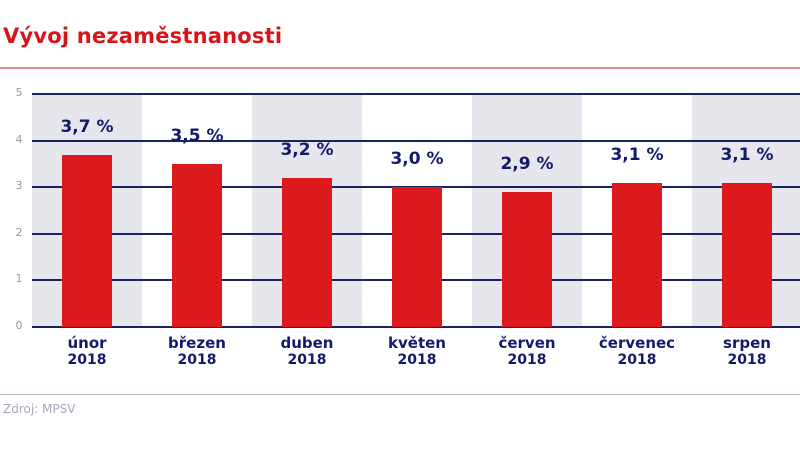 This screenshot has width=800, height=449. I want to click on x-axis-label: duben 2018, so click(307, 352).